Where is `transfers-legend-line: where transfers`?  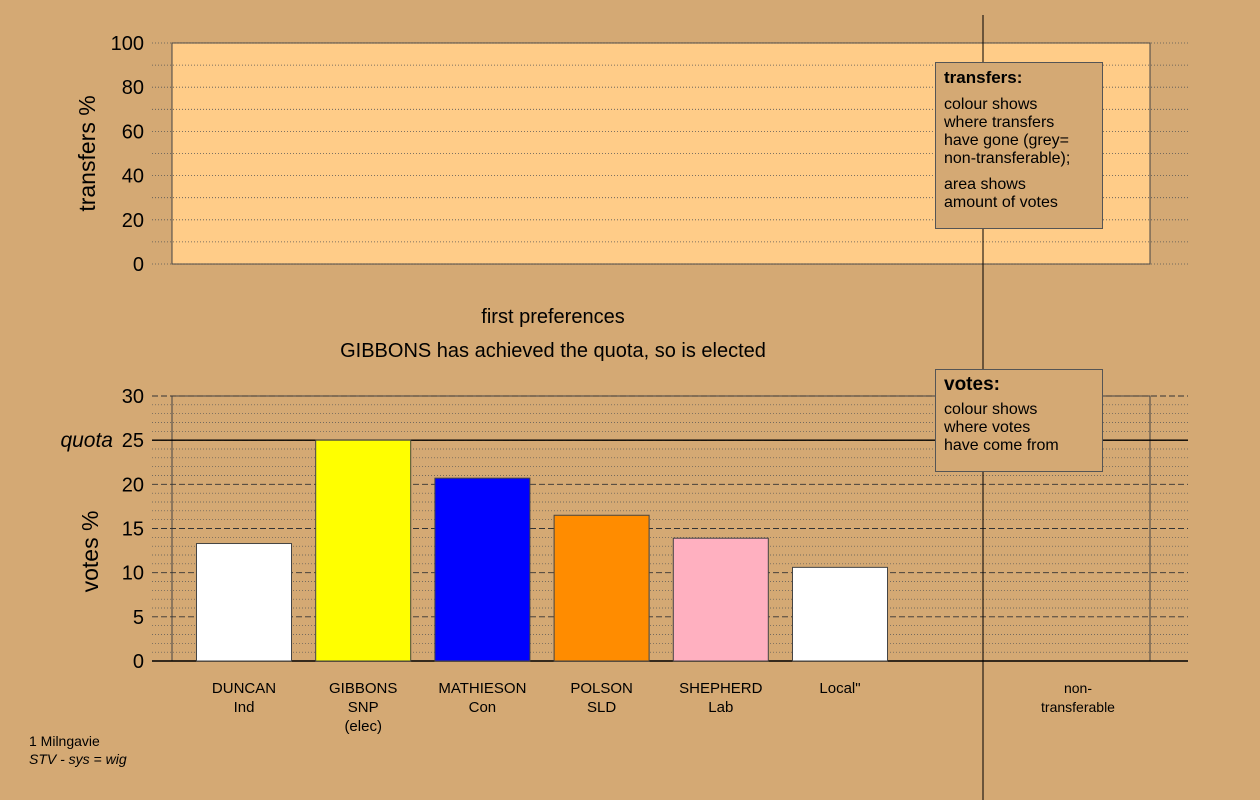
transfers-legend-line: where transfers is located at coordinates (999, 122).